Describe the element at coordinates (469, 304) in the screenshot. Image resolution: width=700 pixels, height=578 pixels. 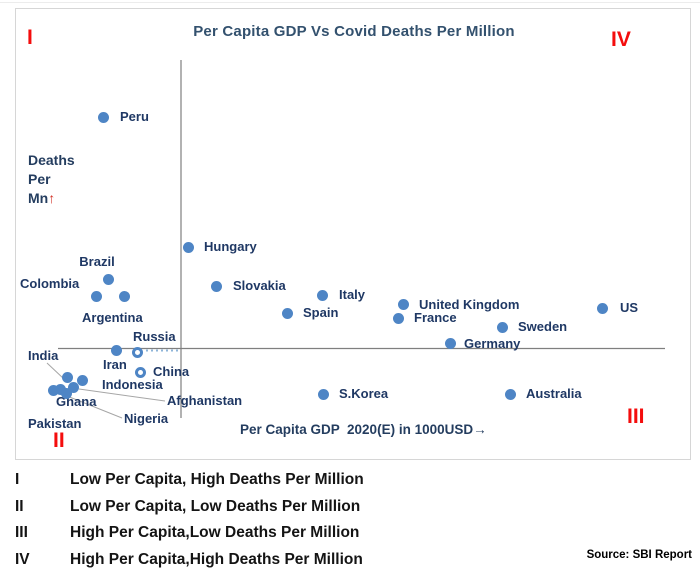
I see `country-label-united-kingdom: United Kingdom` at that location.